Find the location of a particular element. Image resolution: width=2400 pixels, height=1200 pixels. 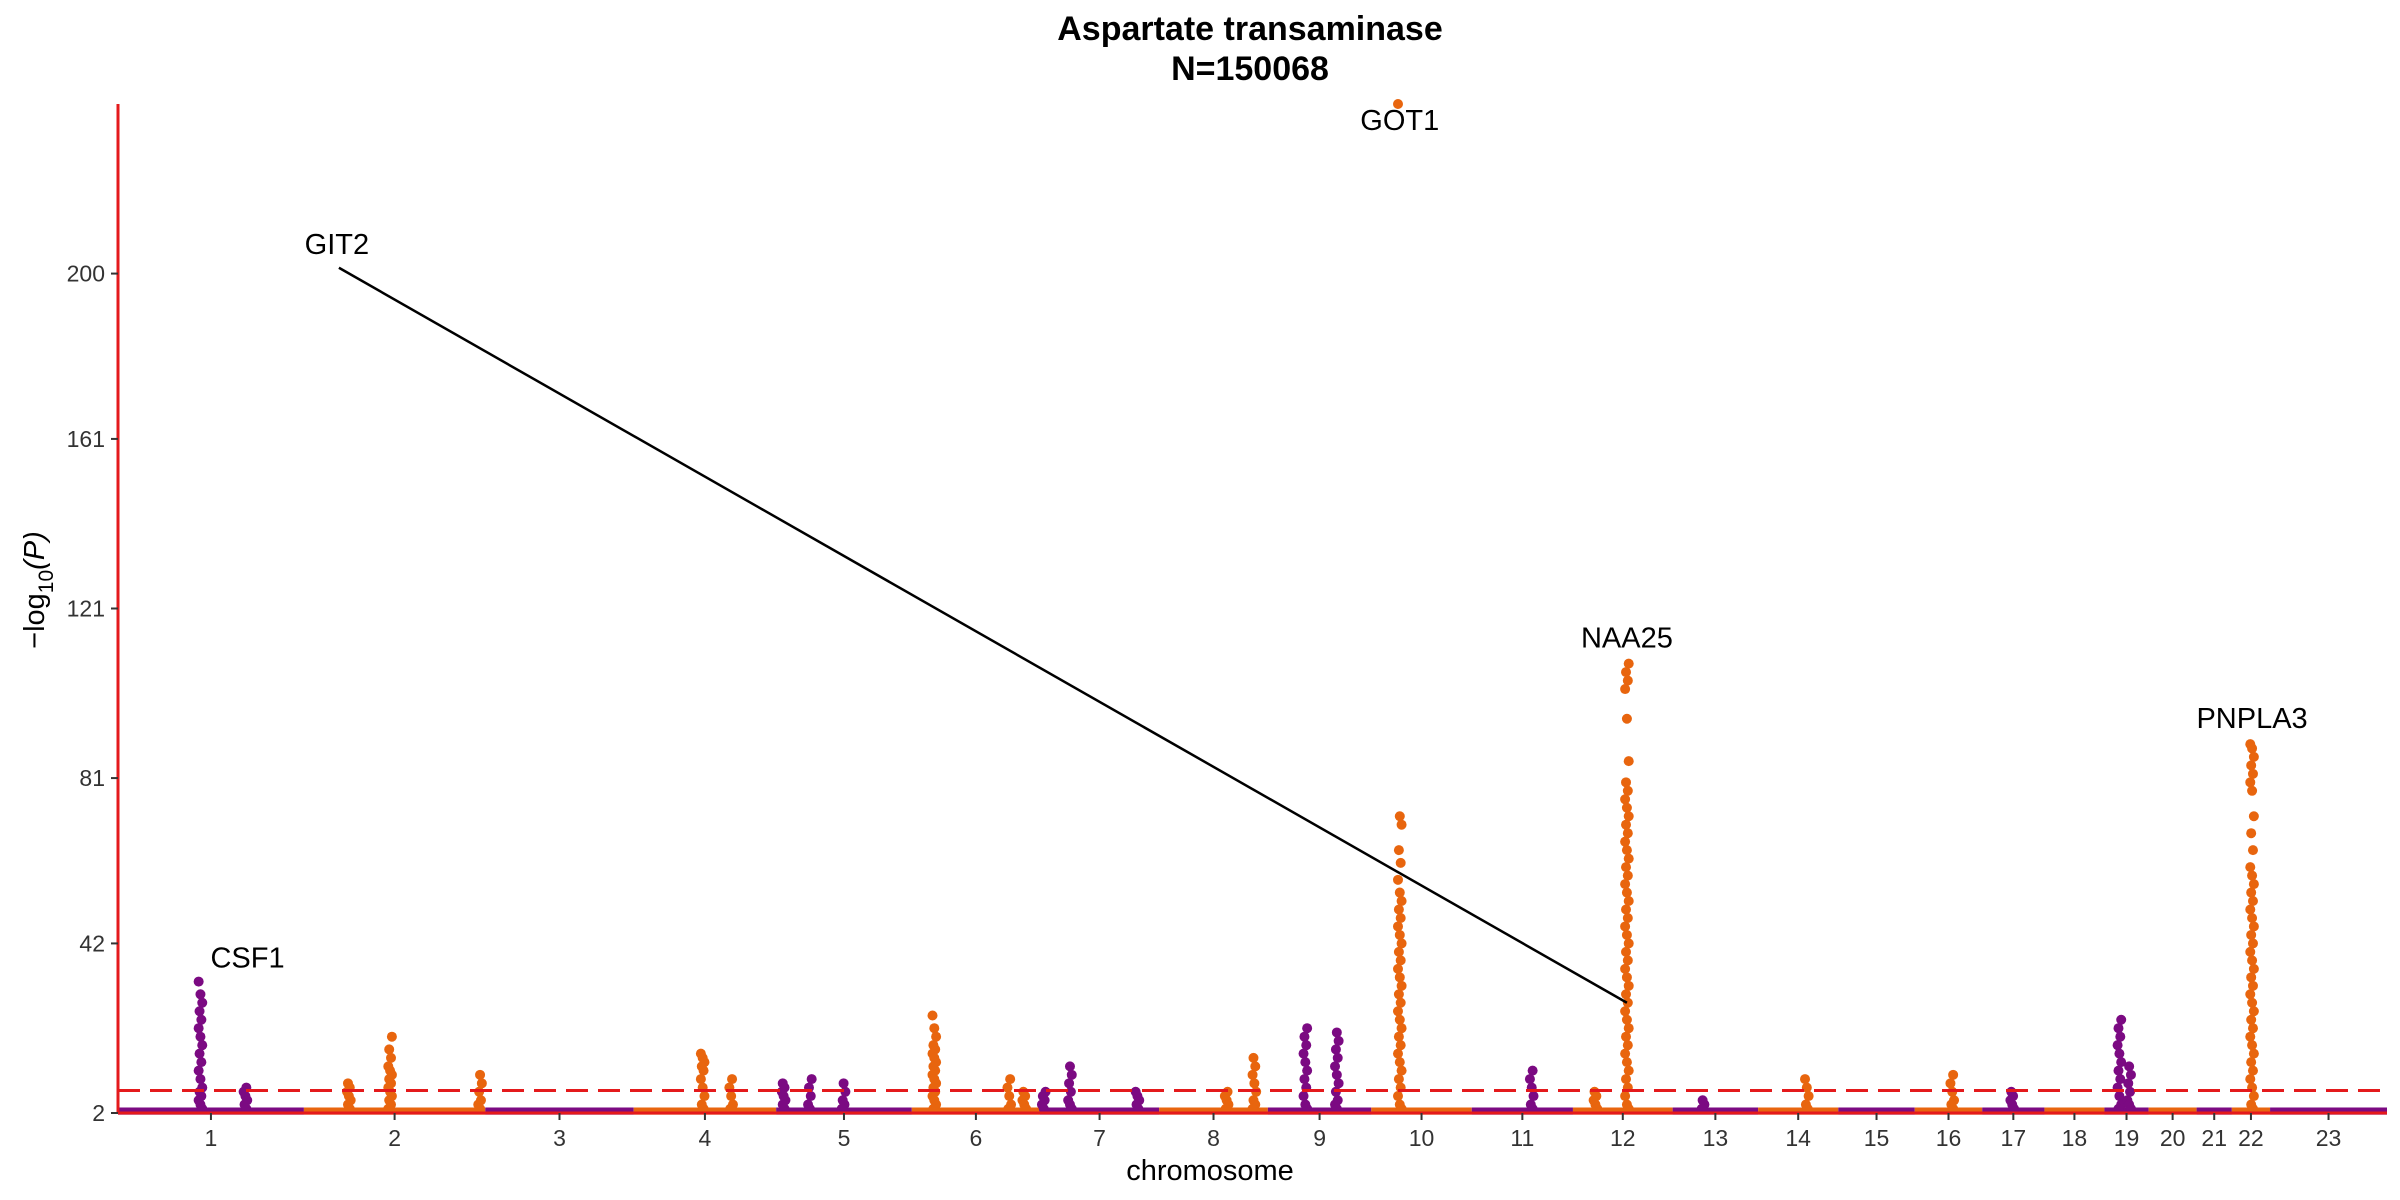

gene-label-naa25: NAA25 is located at coordinates (1627, 639).